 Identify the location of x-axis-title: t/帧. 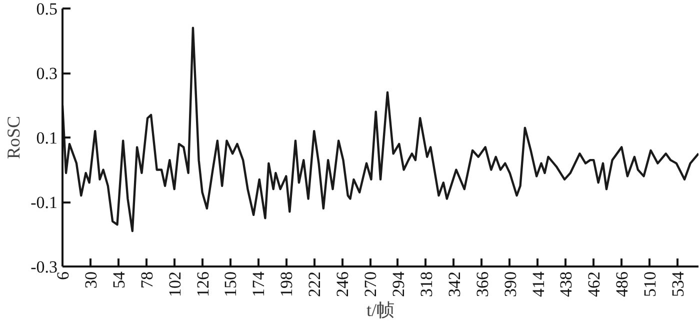
(380, 310).